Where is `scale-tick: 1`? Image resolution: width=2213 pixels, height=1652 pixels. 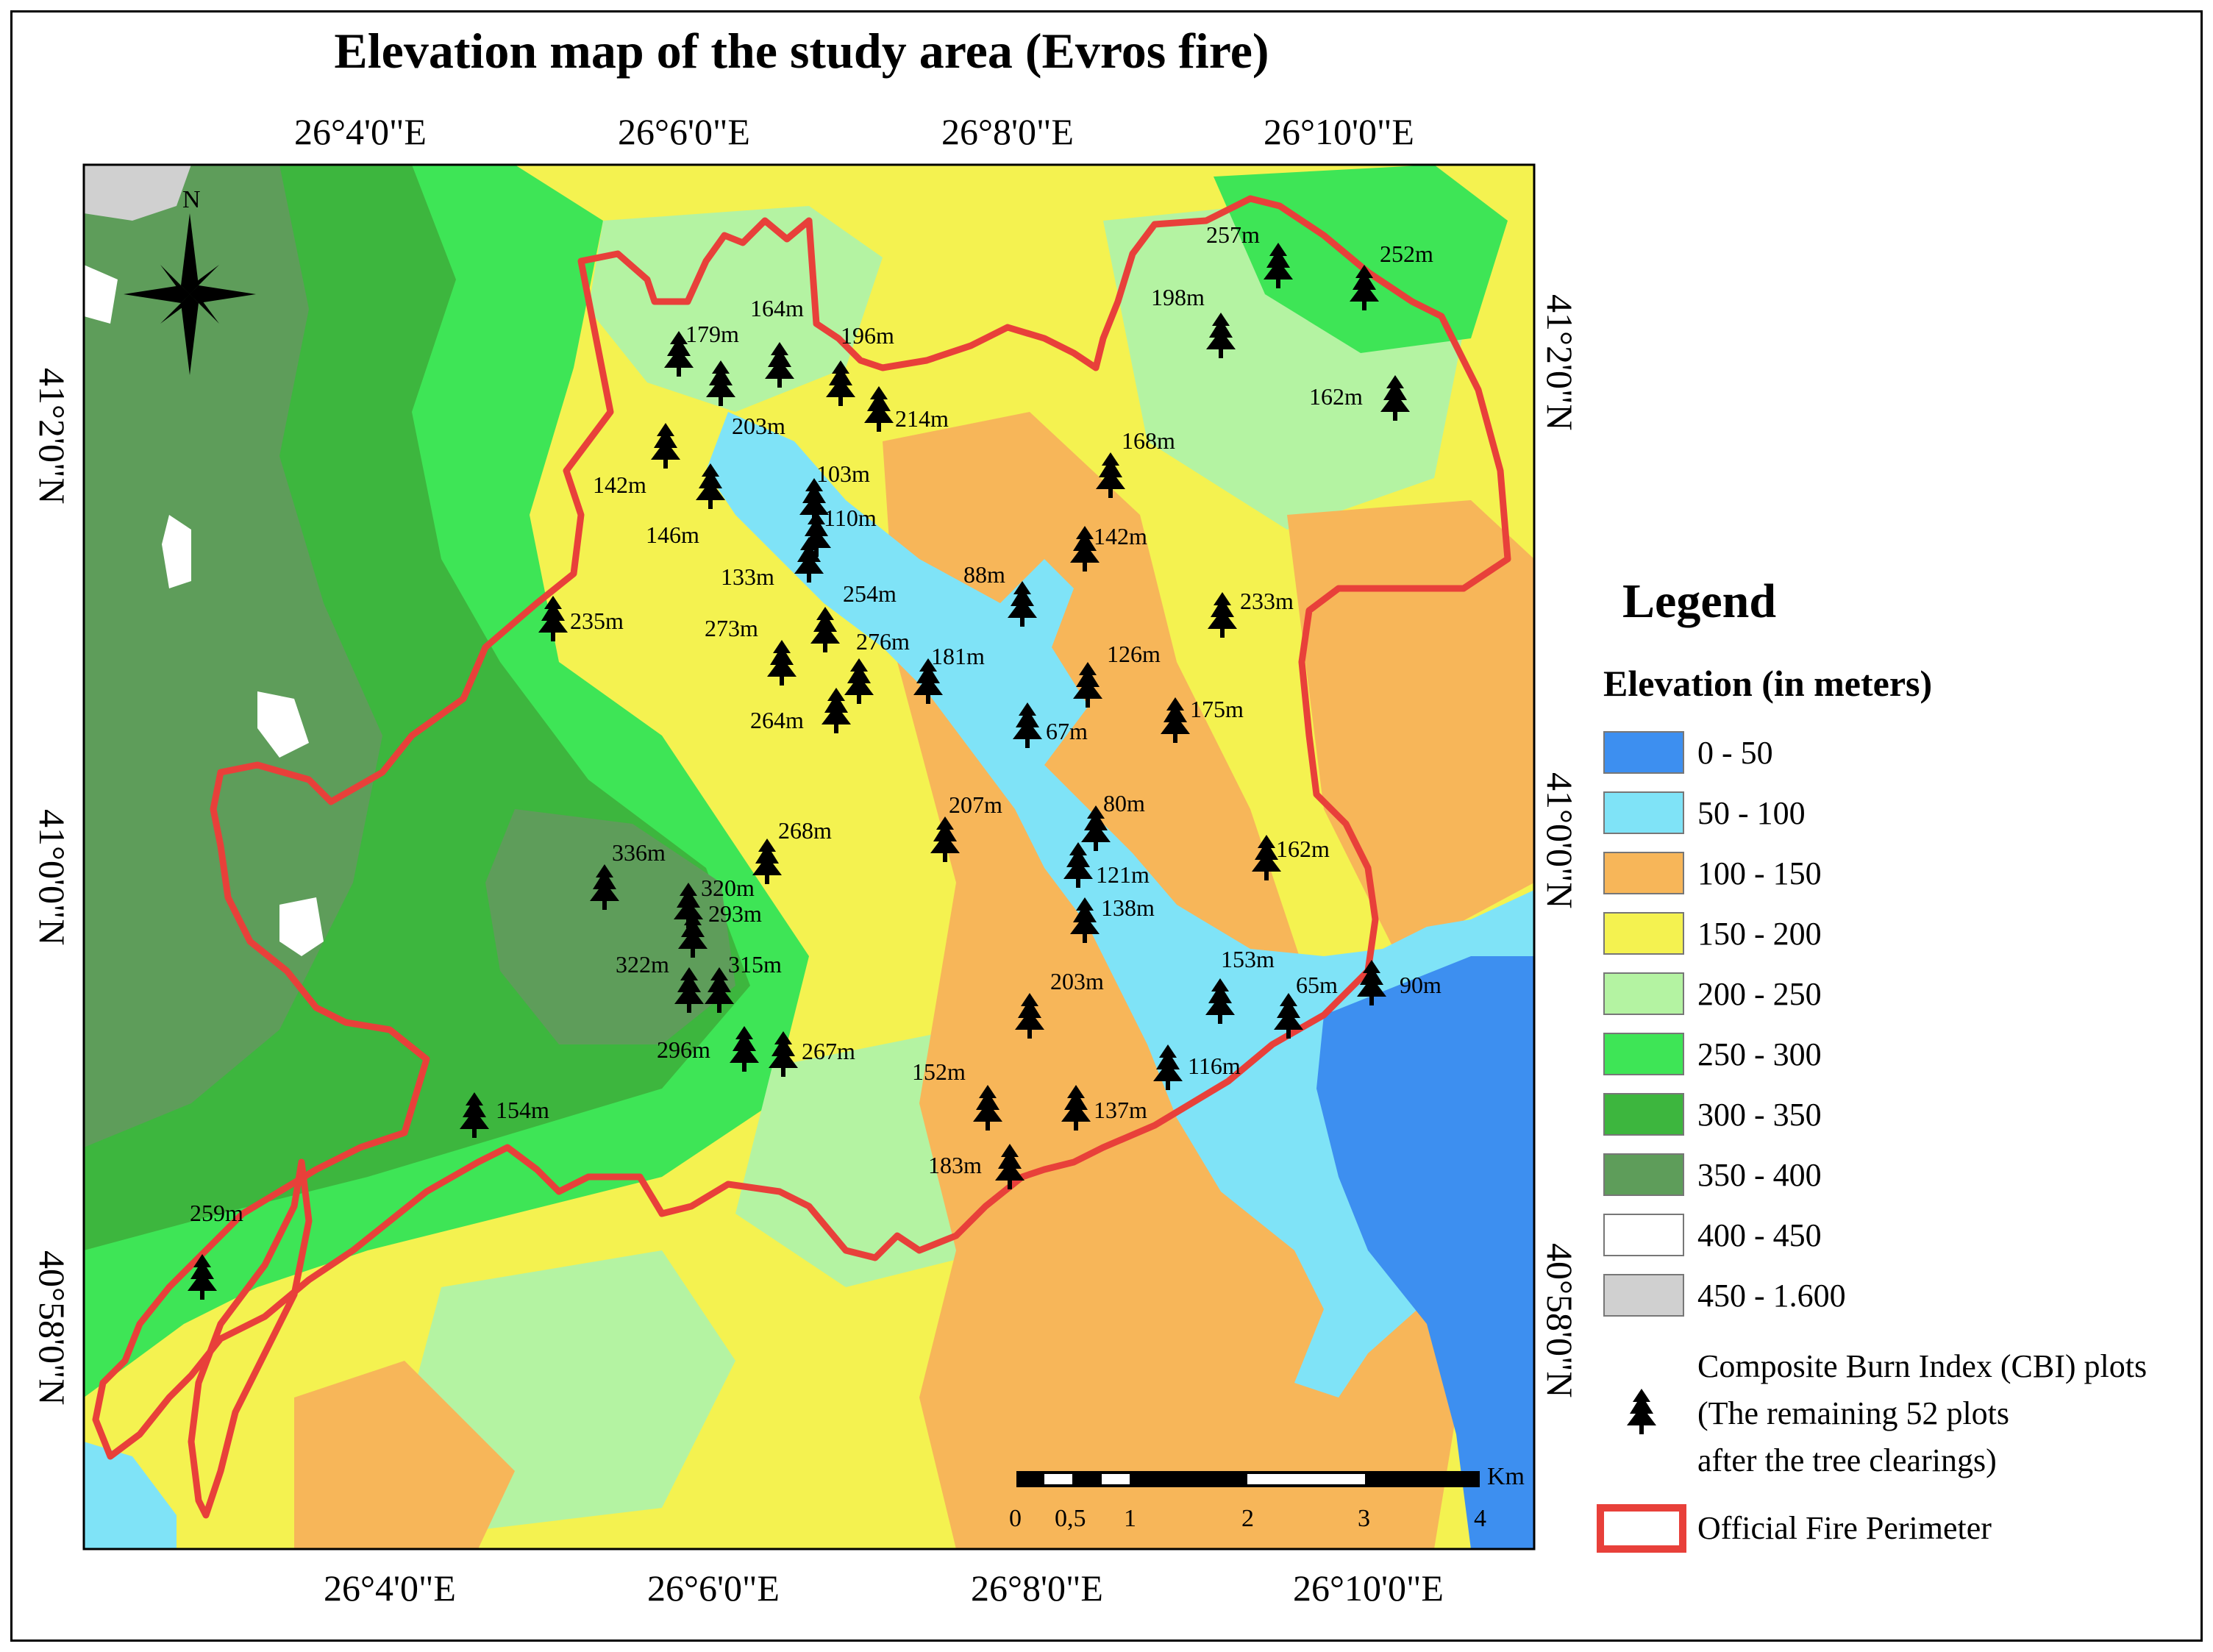 scale-tick: 1 is located at coordinates (1130, 1518).